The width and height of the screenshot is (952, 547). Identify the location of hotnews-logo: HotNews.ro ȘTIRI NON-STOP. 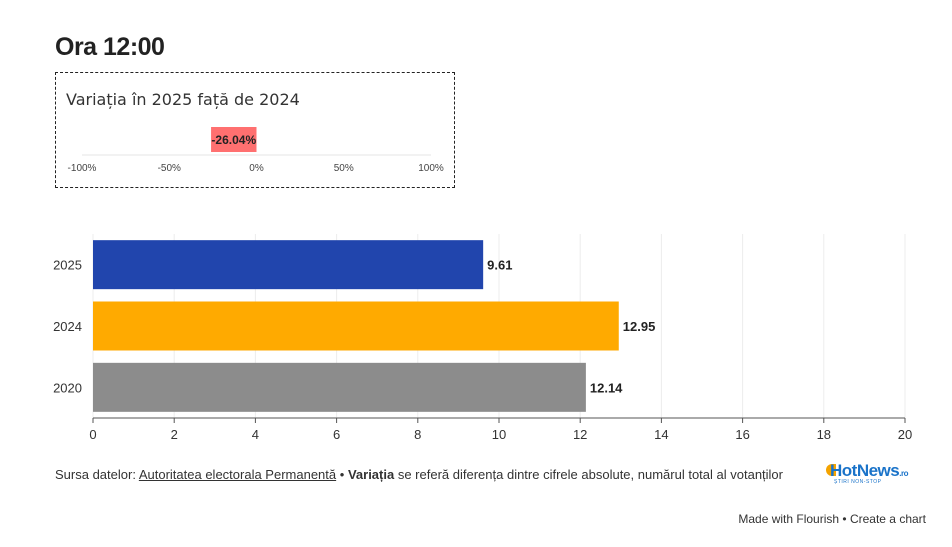
(872, 474).